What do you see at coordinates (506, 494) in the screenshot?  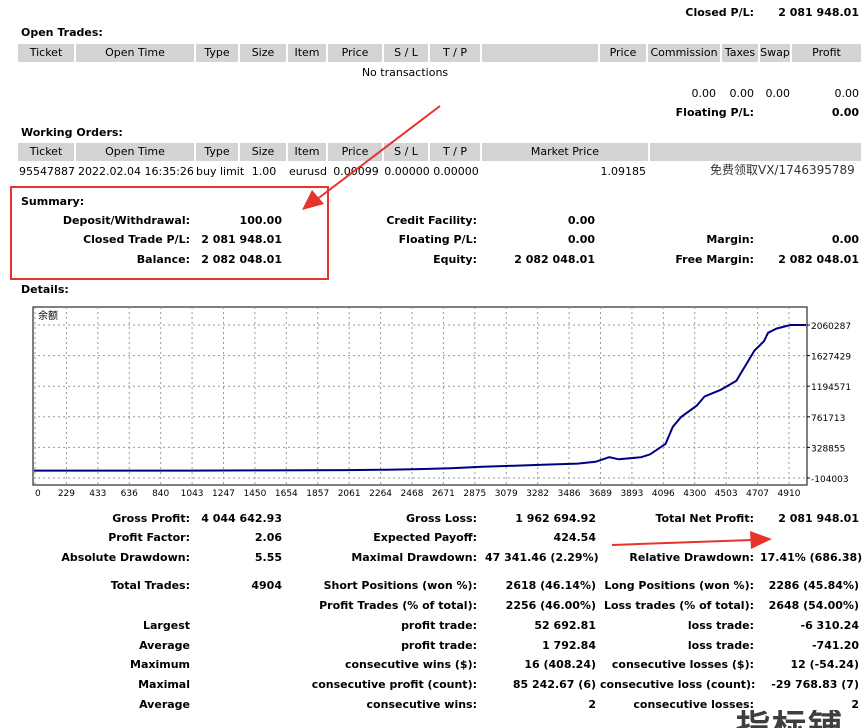 I see `x-tick-label: 3079` at bounding box center [506, 494].